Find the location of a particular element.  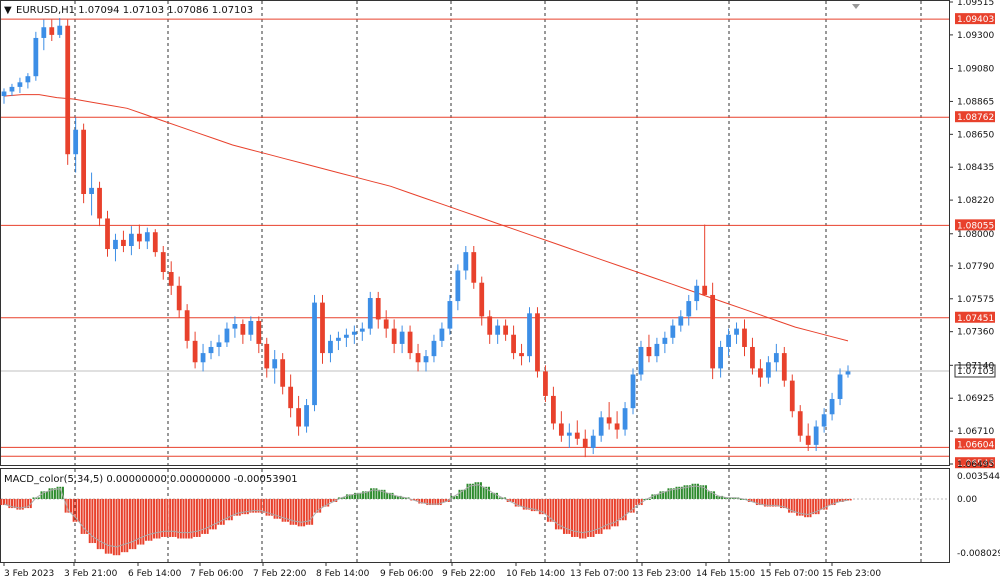

chart-scroll-arrow-icon is located at coordinates (856, 6).